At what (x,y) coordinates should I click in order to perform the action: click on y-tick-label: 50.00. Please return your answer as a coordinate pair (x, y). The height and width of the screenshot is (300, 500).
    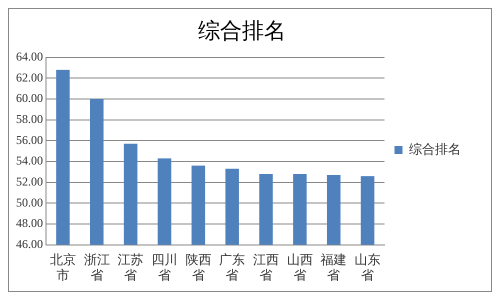
    Looking at the image, I should click on (29, 202).